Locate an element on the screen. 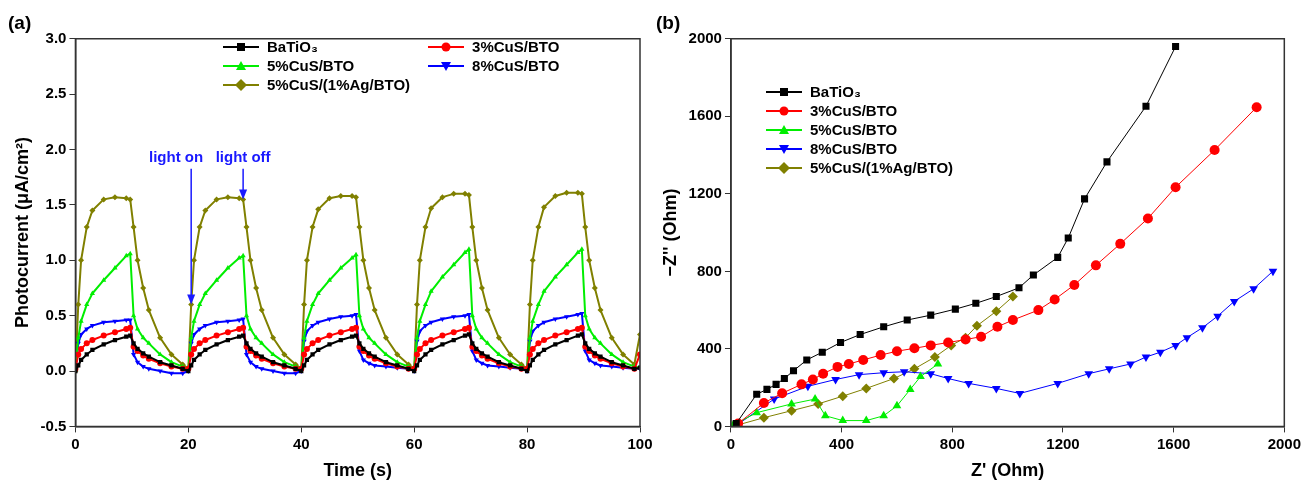 The image size is (1312, 494). y-tick-label: 3.0 is located at coordinates (56, 37).